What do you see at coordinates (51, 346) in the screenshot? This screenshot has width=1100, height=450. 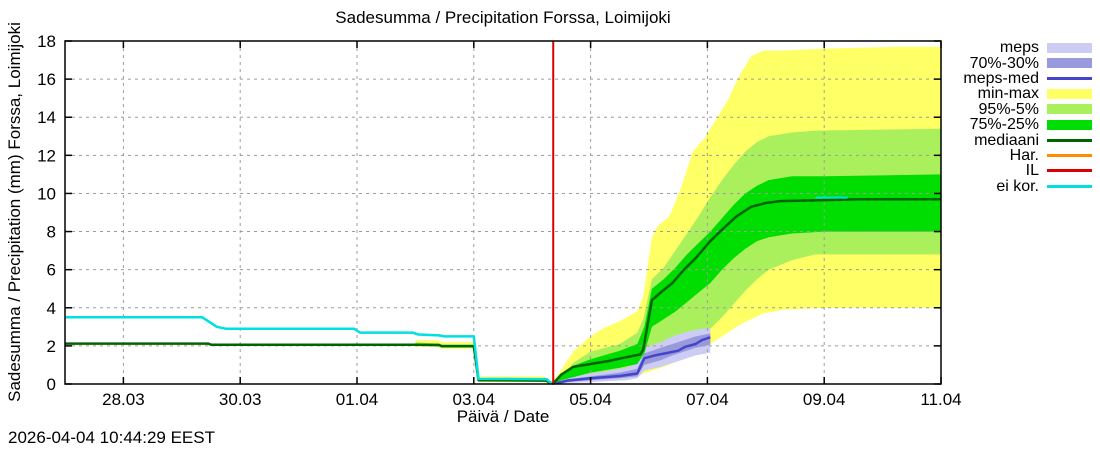 I see `y-tick-label: 2` at bounding box center [51, 346].